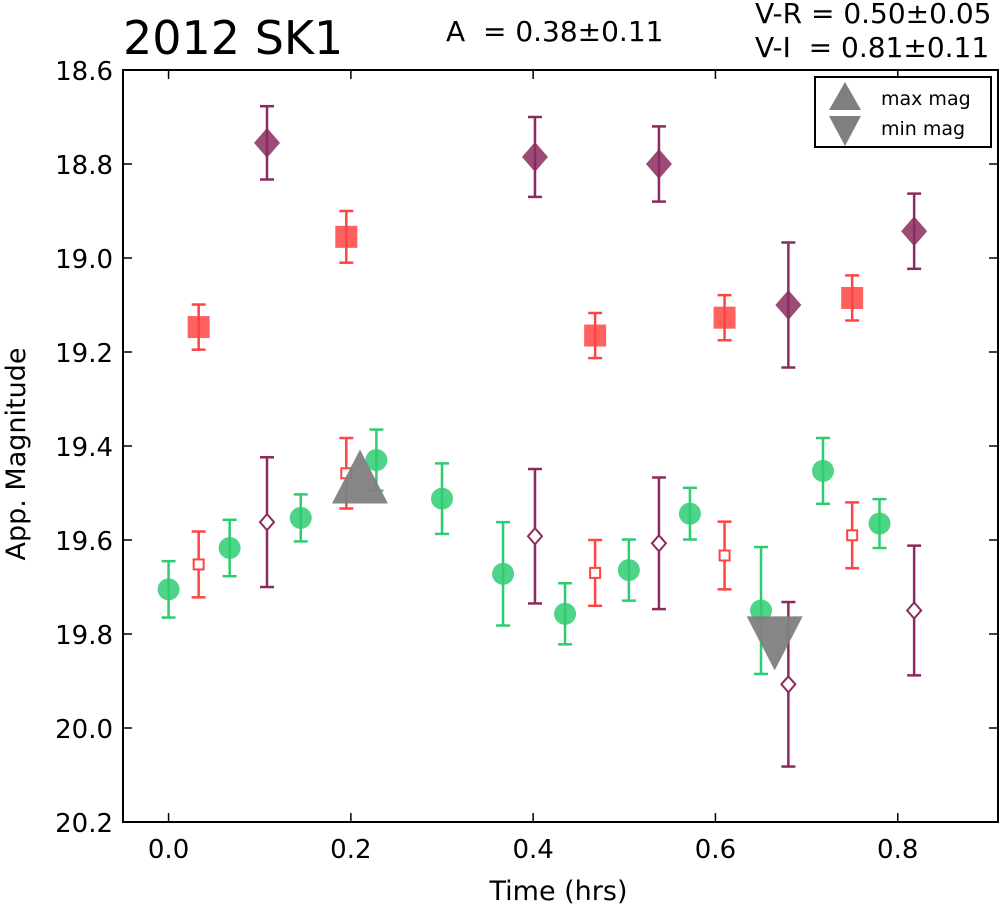 The height and width of the screenshot is (904, 1001). What do you see at coordinates (84, 542) in the screenshot?
I see `y-tick-label: 19.6` at bounding box center [84, 542].